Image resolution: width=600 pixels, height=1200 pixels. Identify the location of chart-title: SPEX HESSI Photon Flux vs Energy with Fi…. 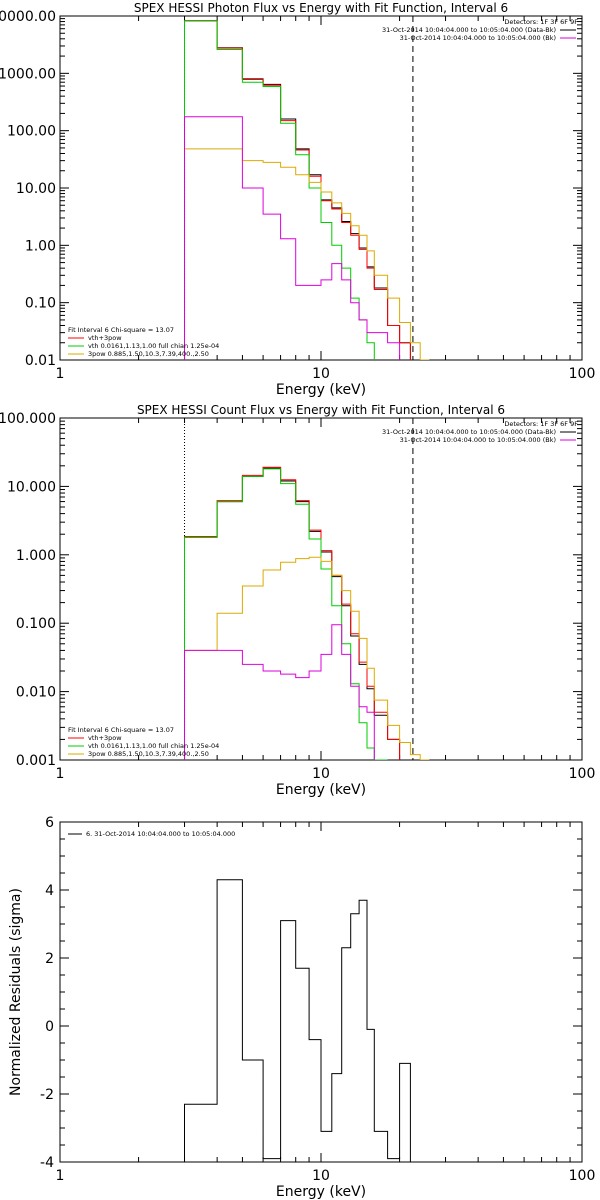
(321, 8).